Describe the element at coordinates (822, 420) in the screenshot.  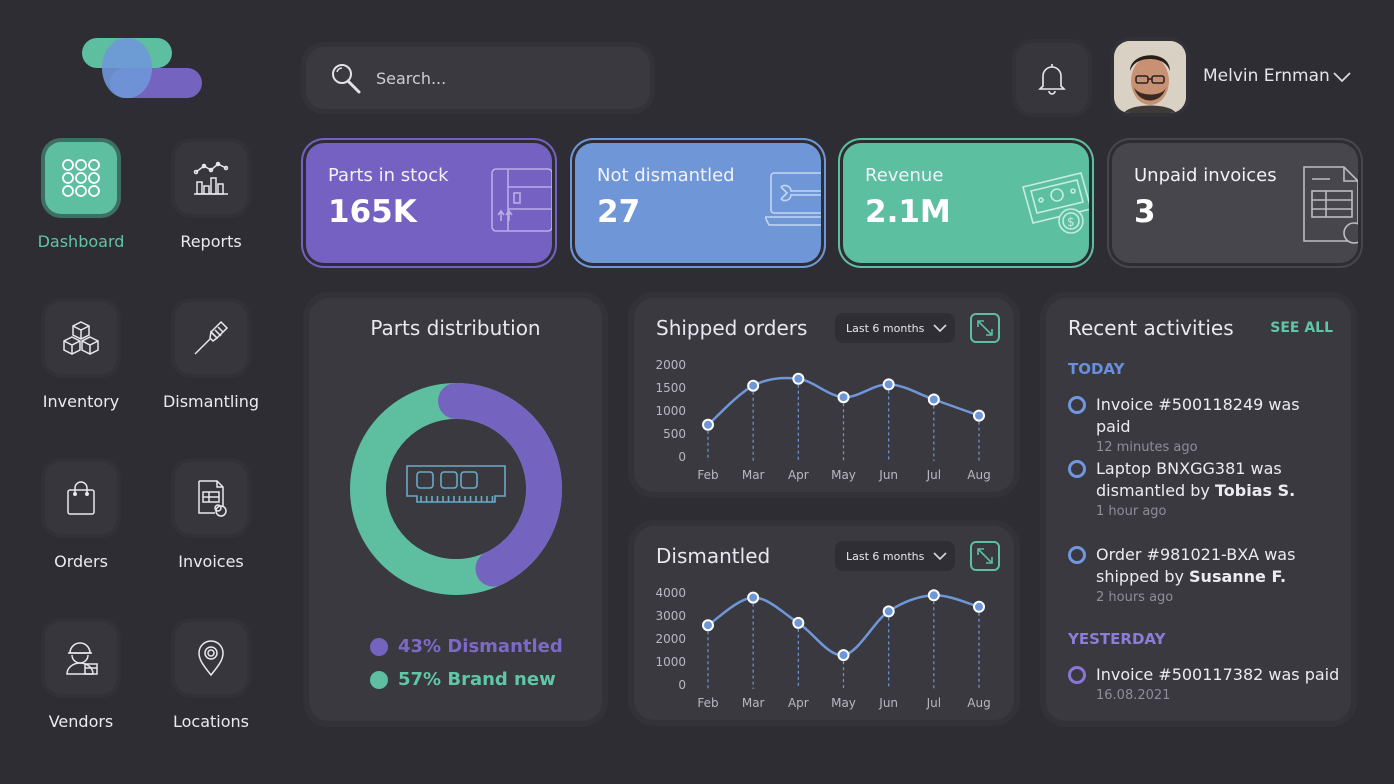
I see `shipped-orders-chart: 0 500 1000 1500 2000 Feb Mar Apr May Jun Jul Aug` at that location.